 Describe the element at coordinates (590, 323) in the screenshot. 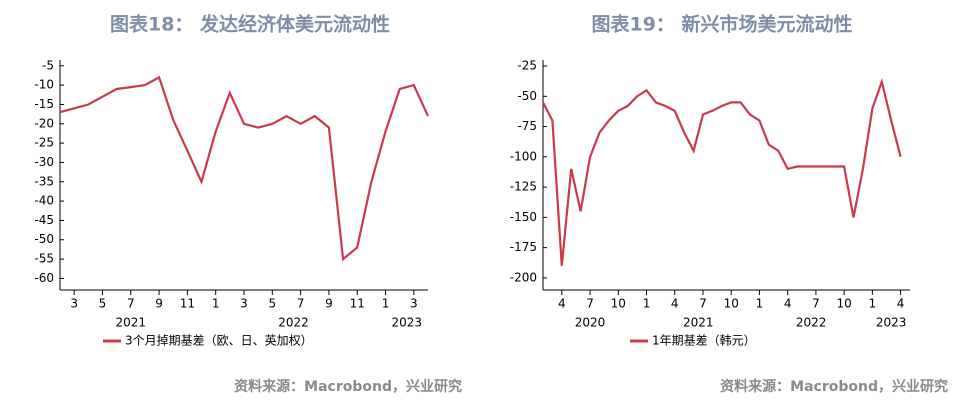

I see `year-label: 2020` at that location.